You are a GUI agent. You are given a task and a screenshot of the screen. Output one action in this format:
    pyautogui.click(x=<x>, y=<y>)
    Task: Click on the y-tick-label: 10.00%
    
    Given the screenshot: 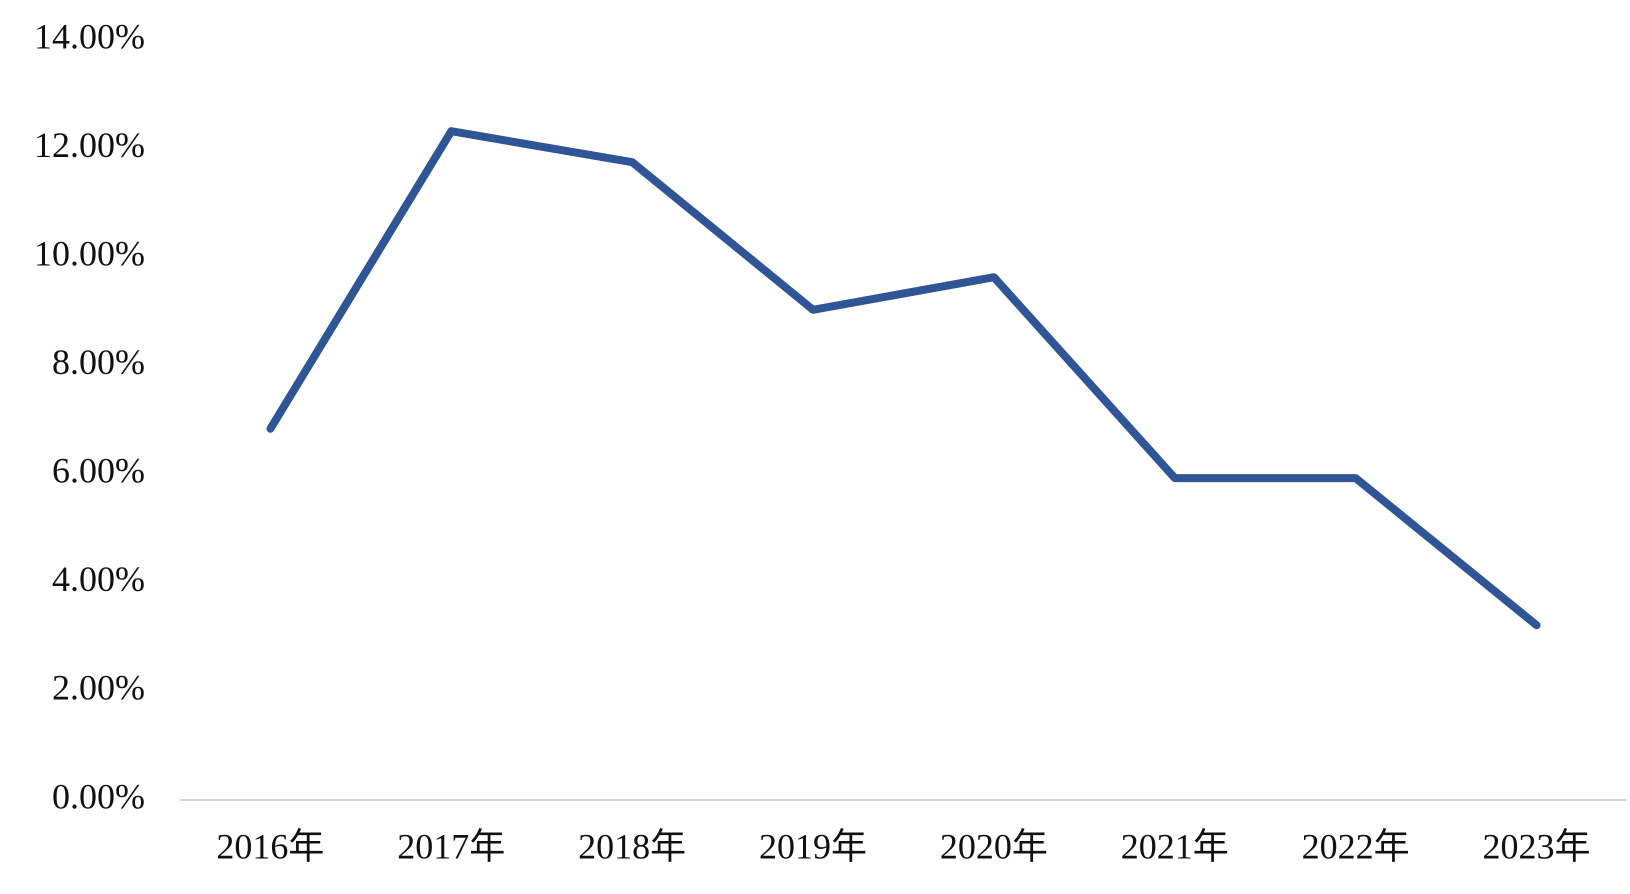 What is the action you would take?
    pyautogui.click(x=89, y=253)
    